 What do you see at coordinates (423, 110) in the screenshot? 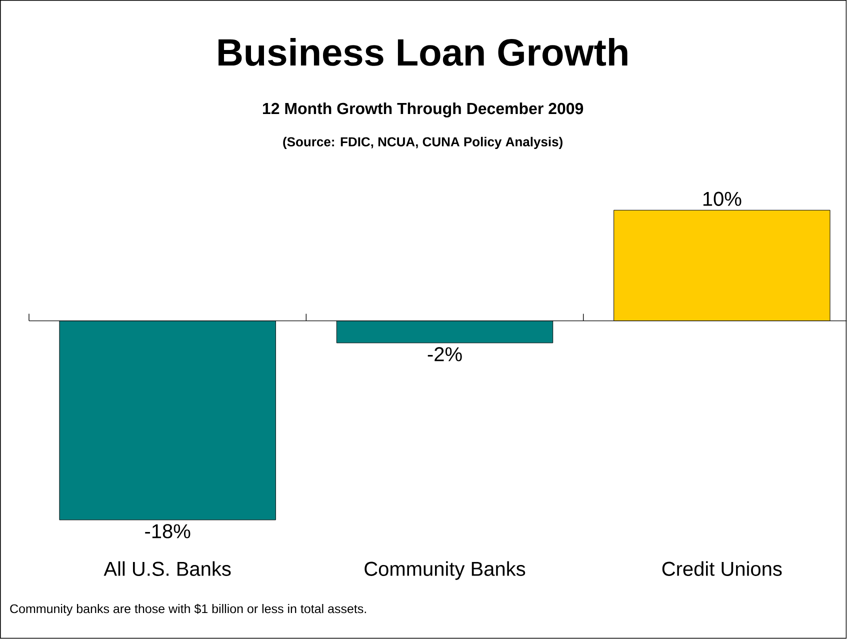
I see `chart-subtitle: 12 Month Growth Through December 2009` at bounding box center [423, 110].